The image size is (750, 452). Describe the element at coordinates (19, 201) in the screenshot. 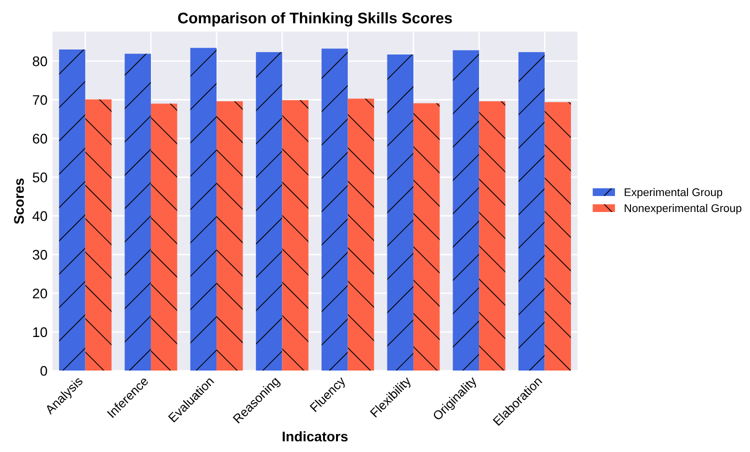

I see `y-axis-title: Scores` at that location.